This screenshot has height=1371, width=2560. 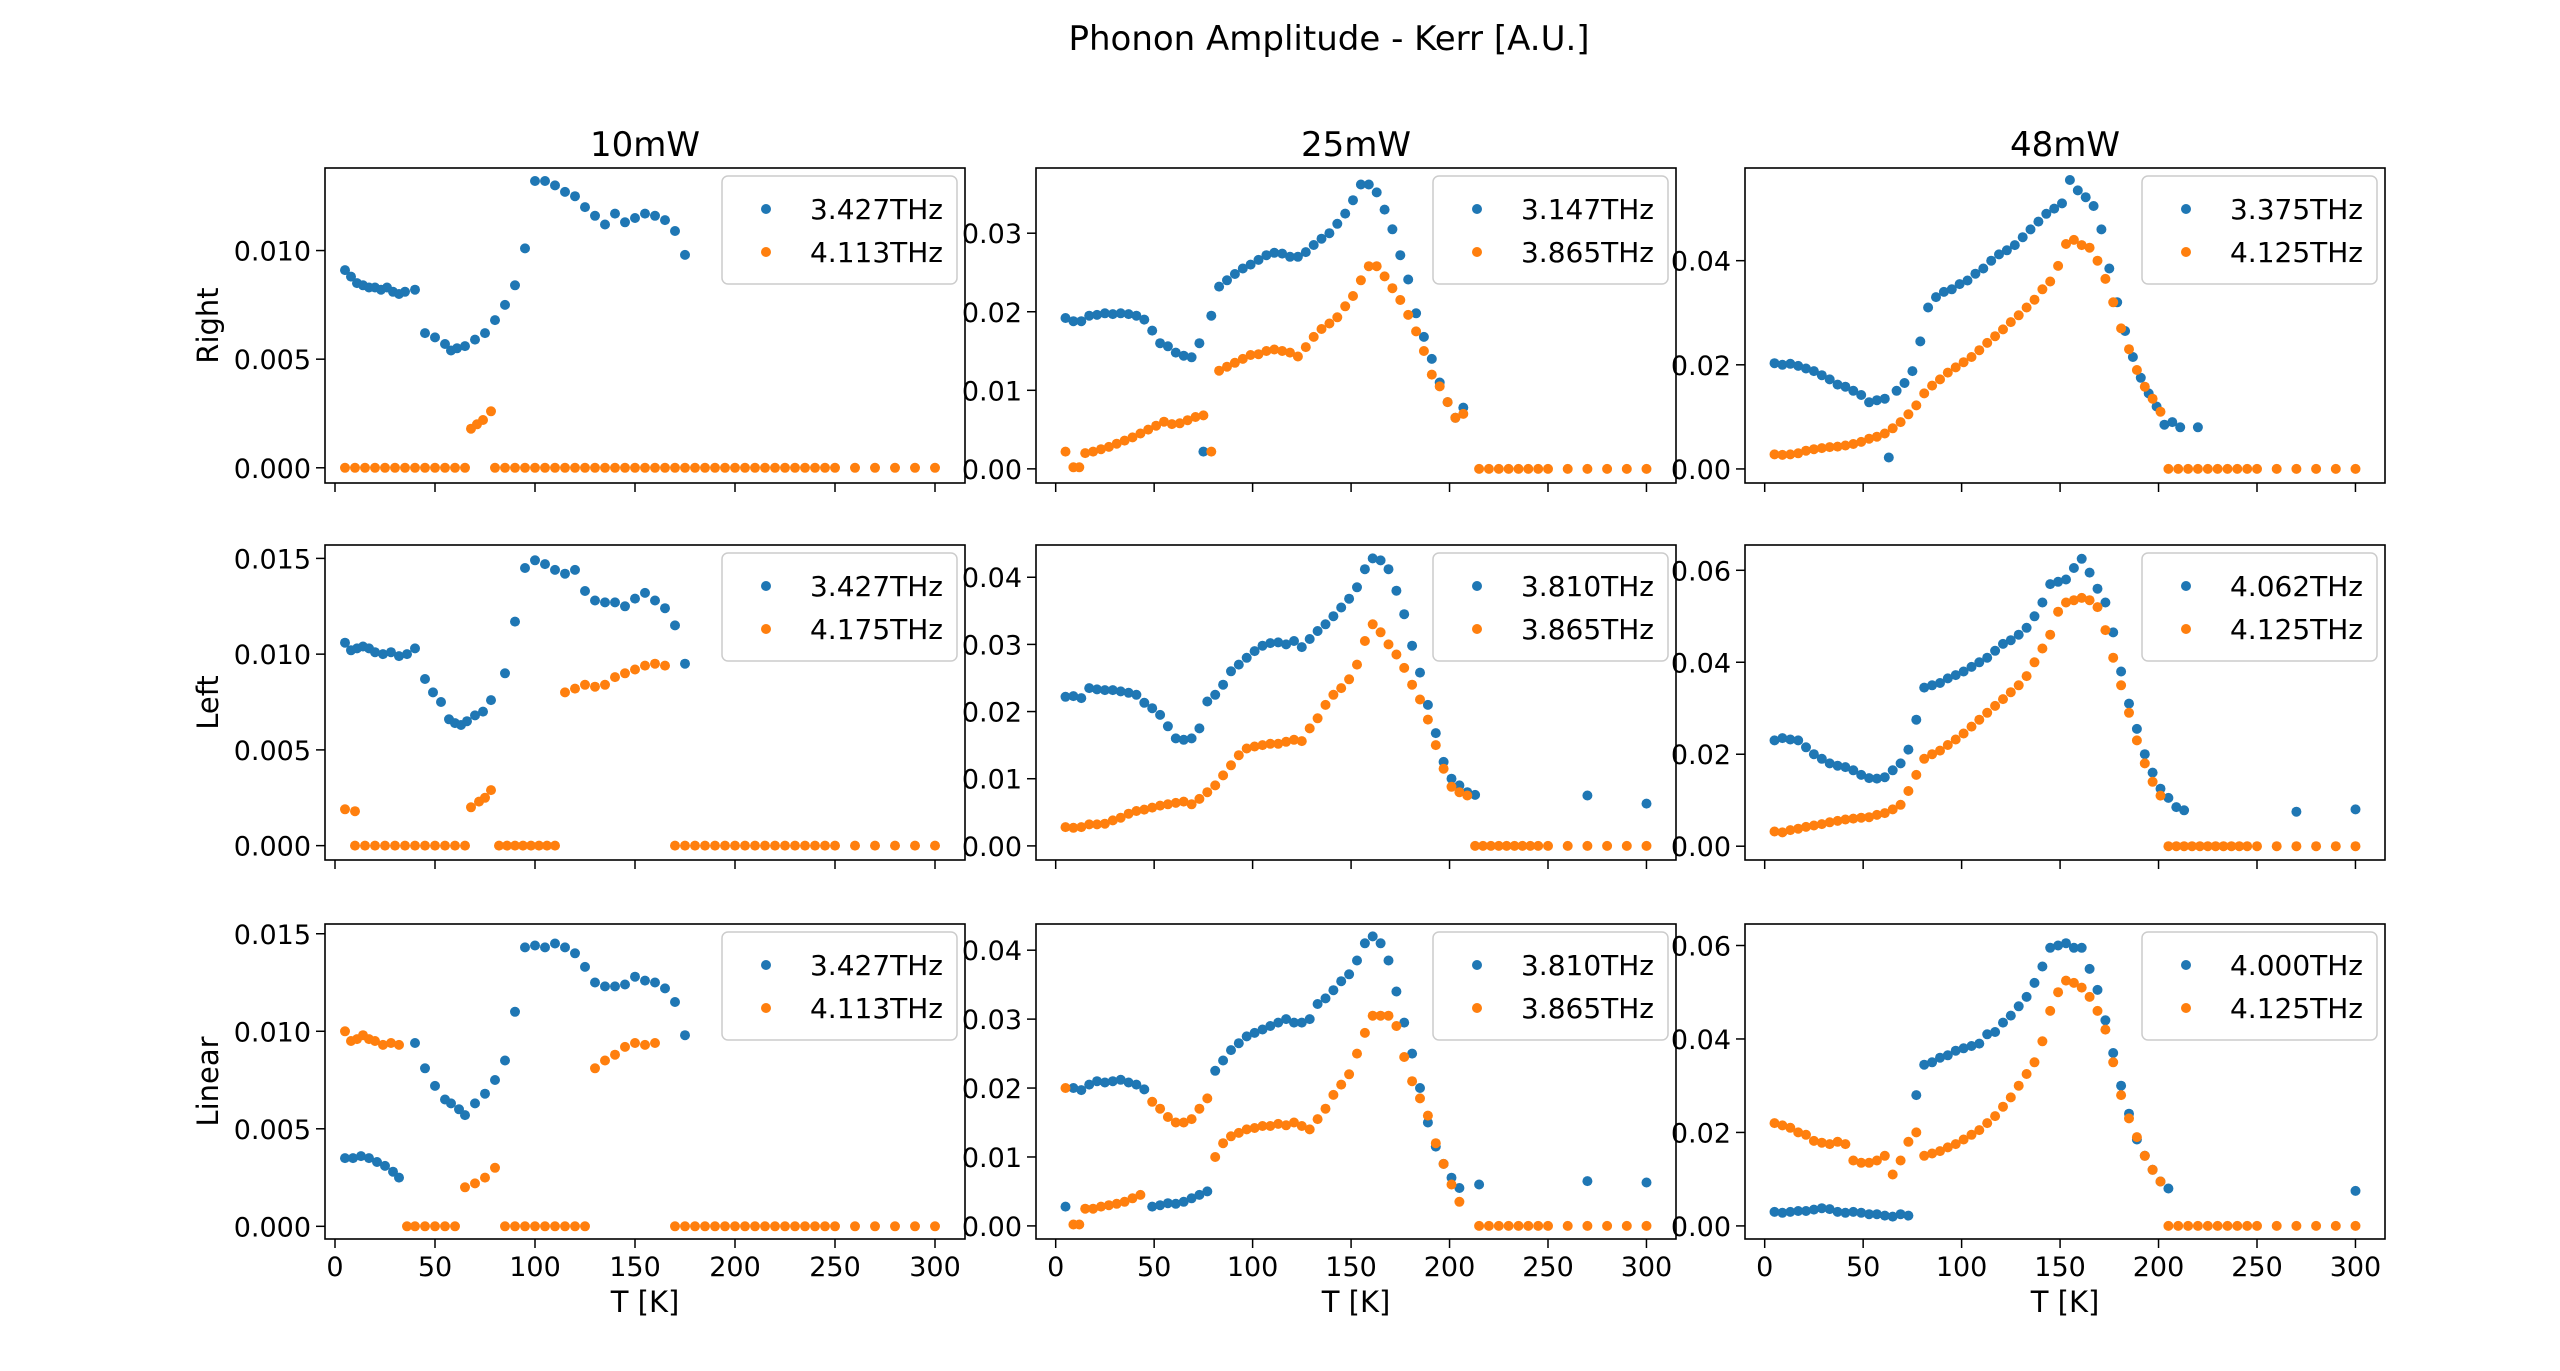 What do you see at coordinates (992, 1089) in the screenshot?
I see `y-tick-label: 0.02` at bounding box center [992, 1089].